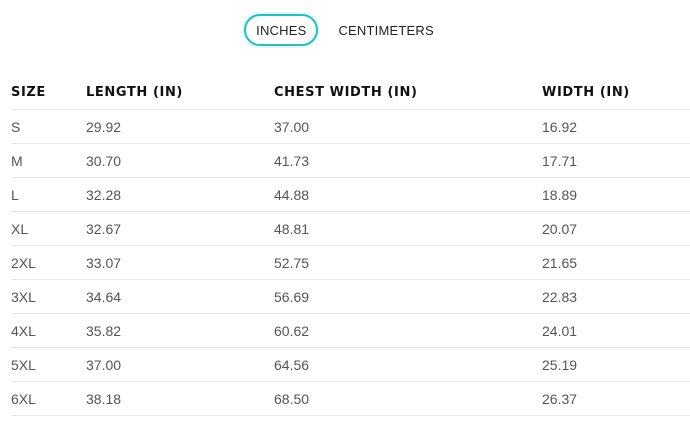 Image resolution: width=690 pixels, height=430 pixels. Describe the element at coordinates (180, 126) in the screenshot. I see `cell-length: 29.92` at that location.